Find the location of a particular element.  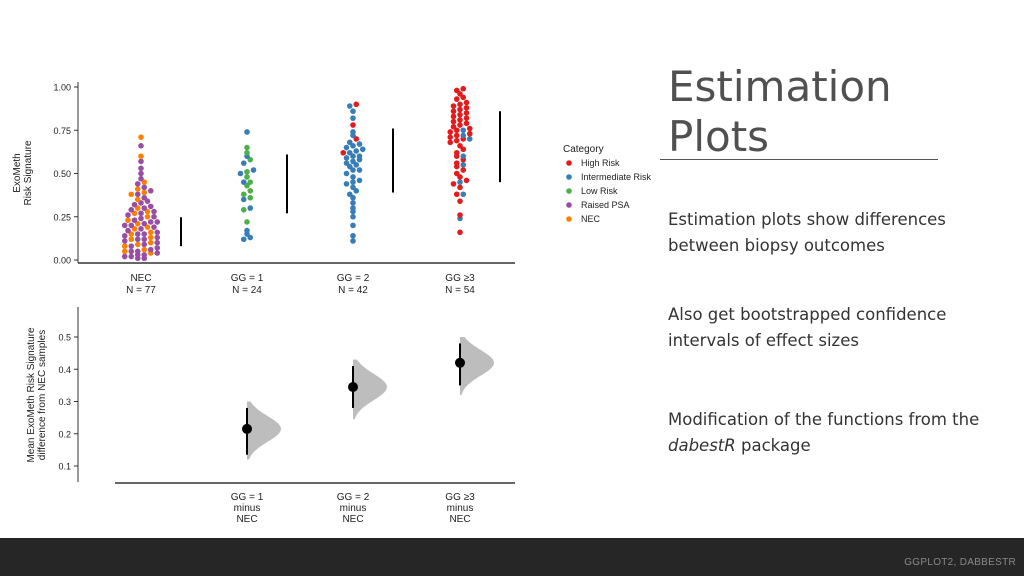

footer-bar: GGPLOT2, DABBESTR is located at coordinates (512, 557).